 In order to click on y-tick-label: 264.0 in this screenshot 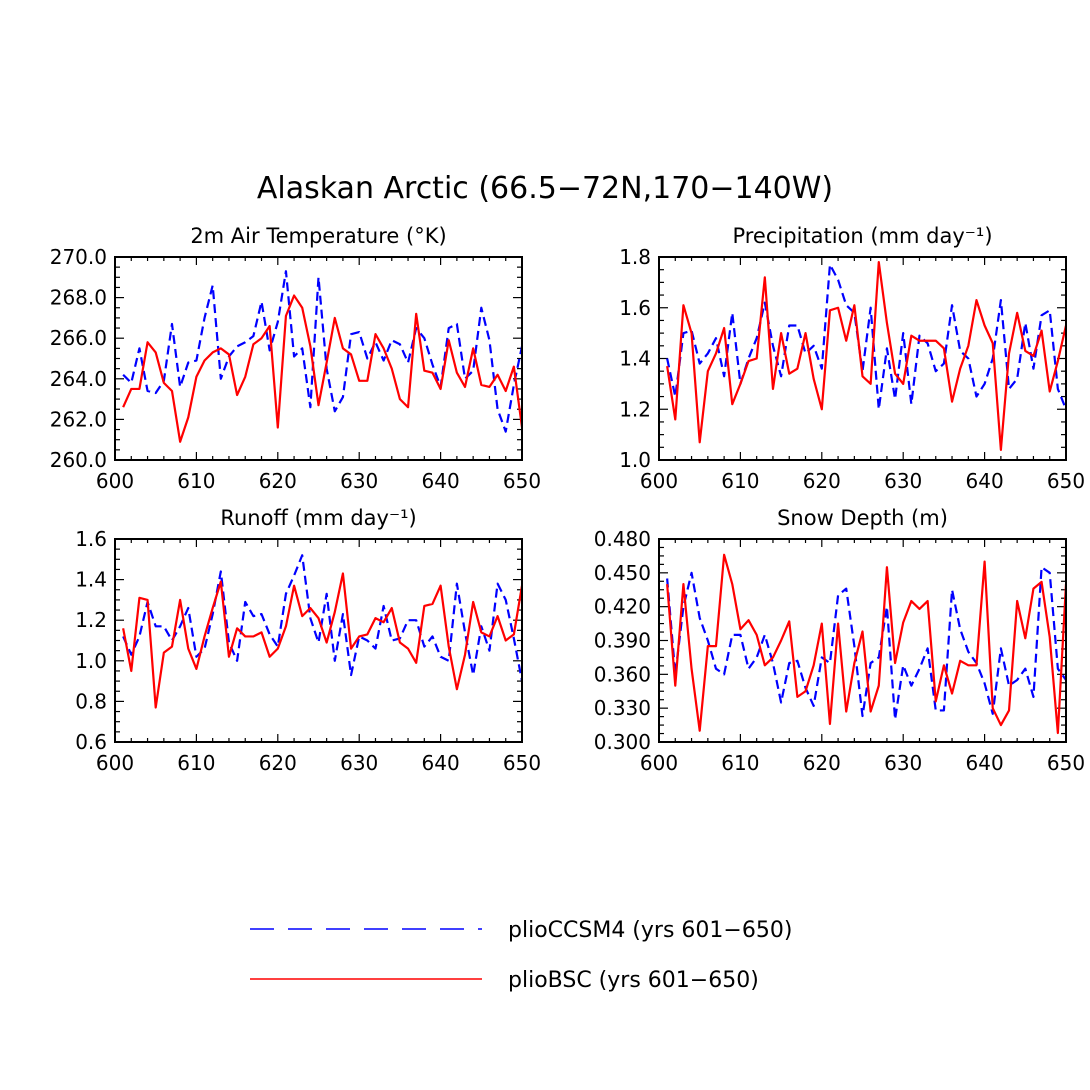, I will do `click(78, 379)`.